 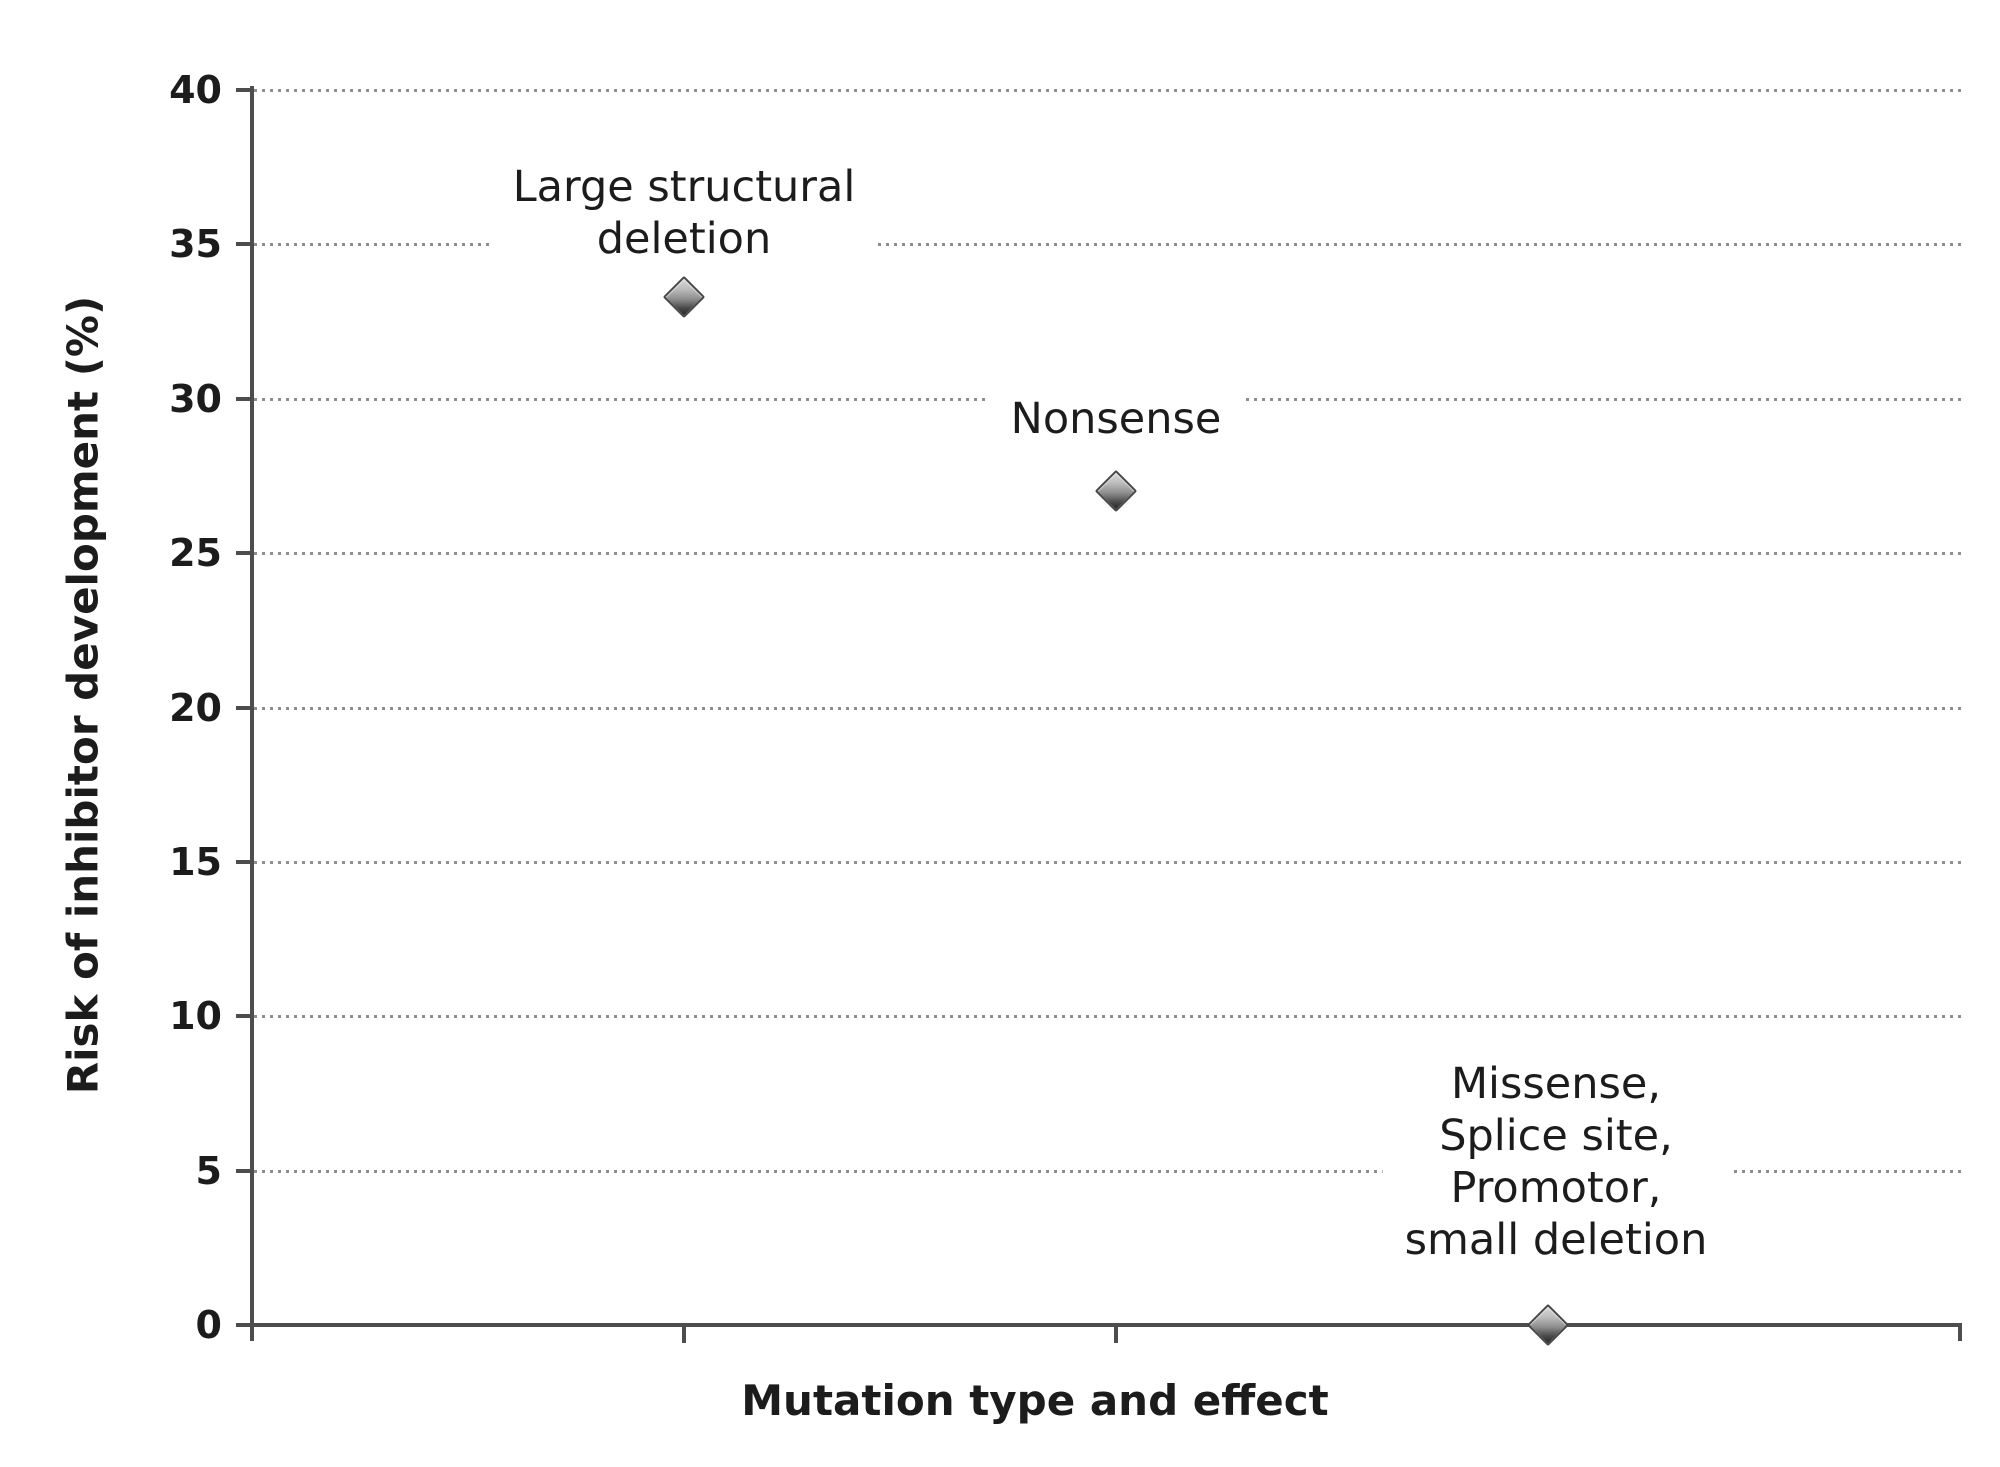 I want to click on y-tick-label: 40, so click(x=195, y=90).